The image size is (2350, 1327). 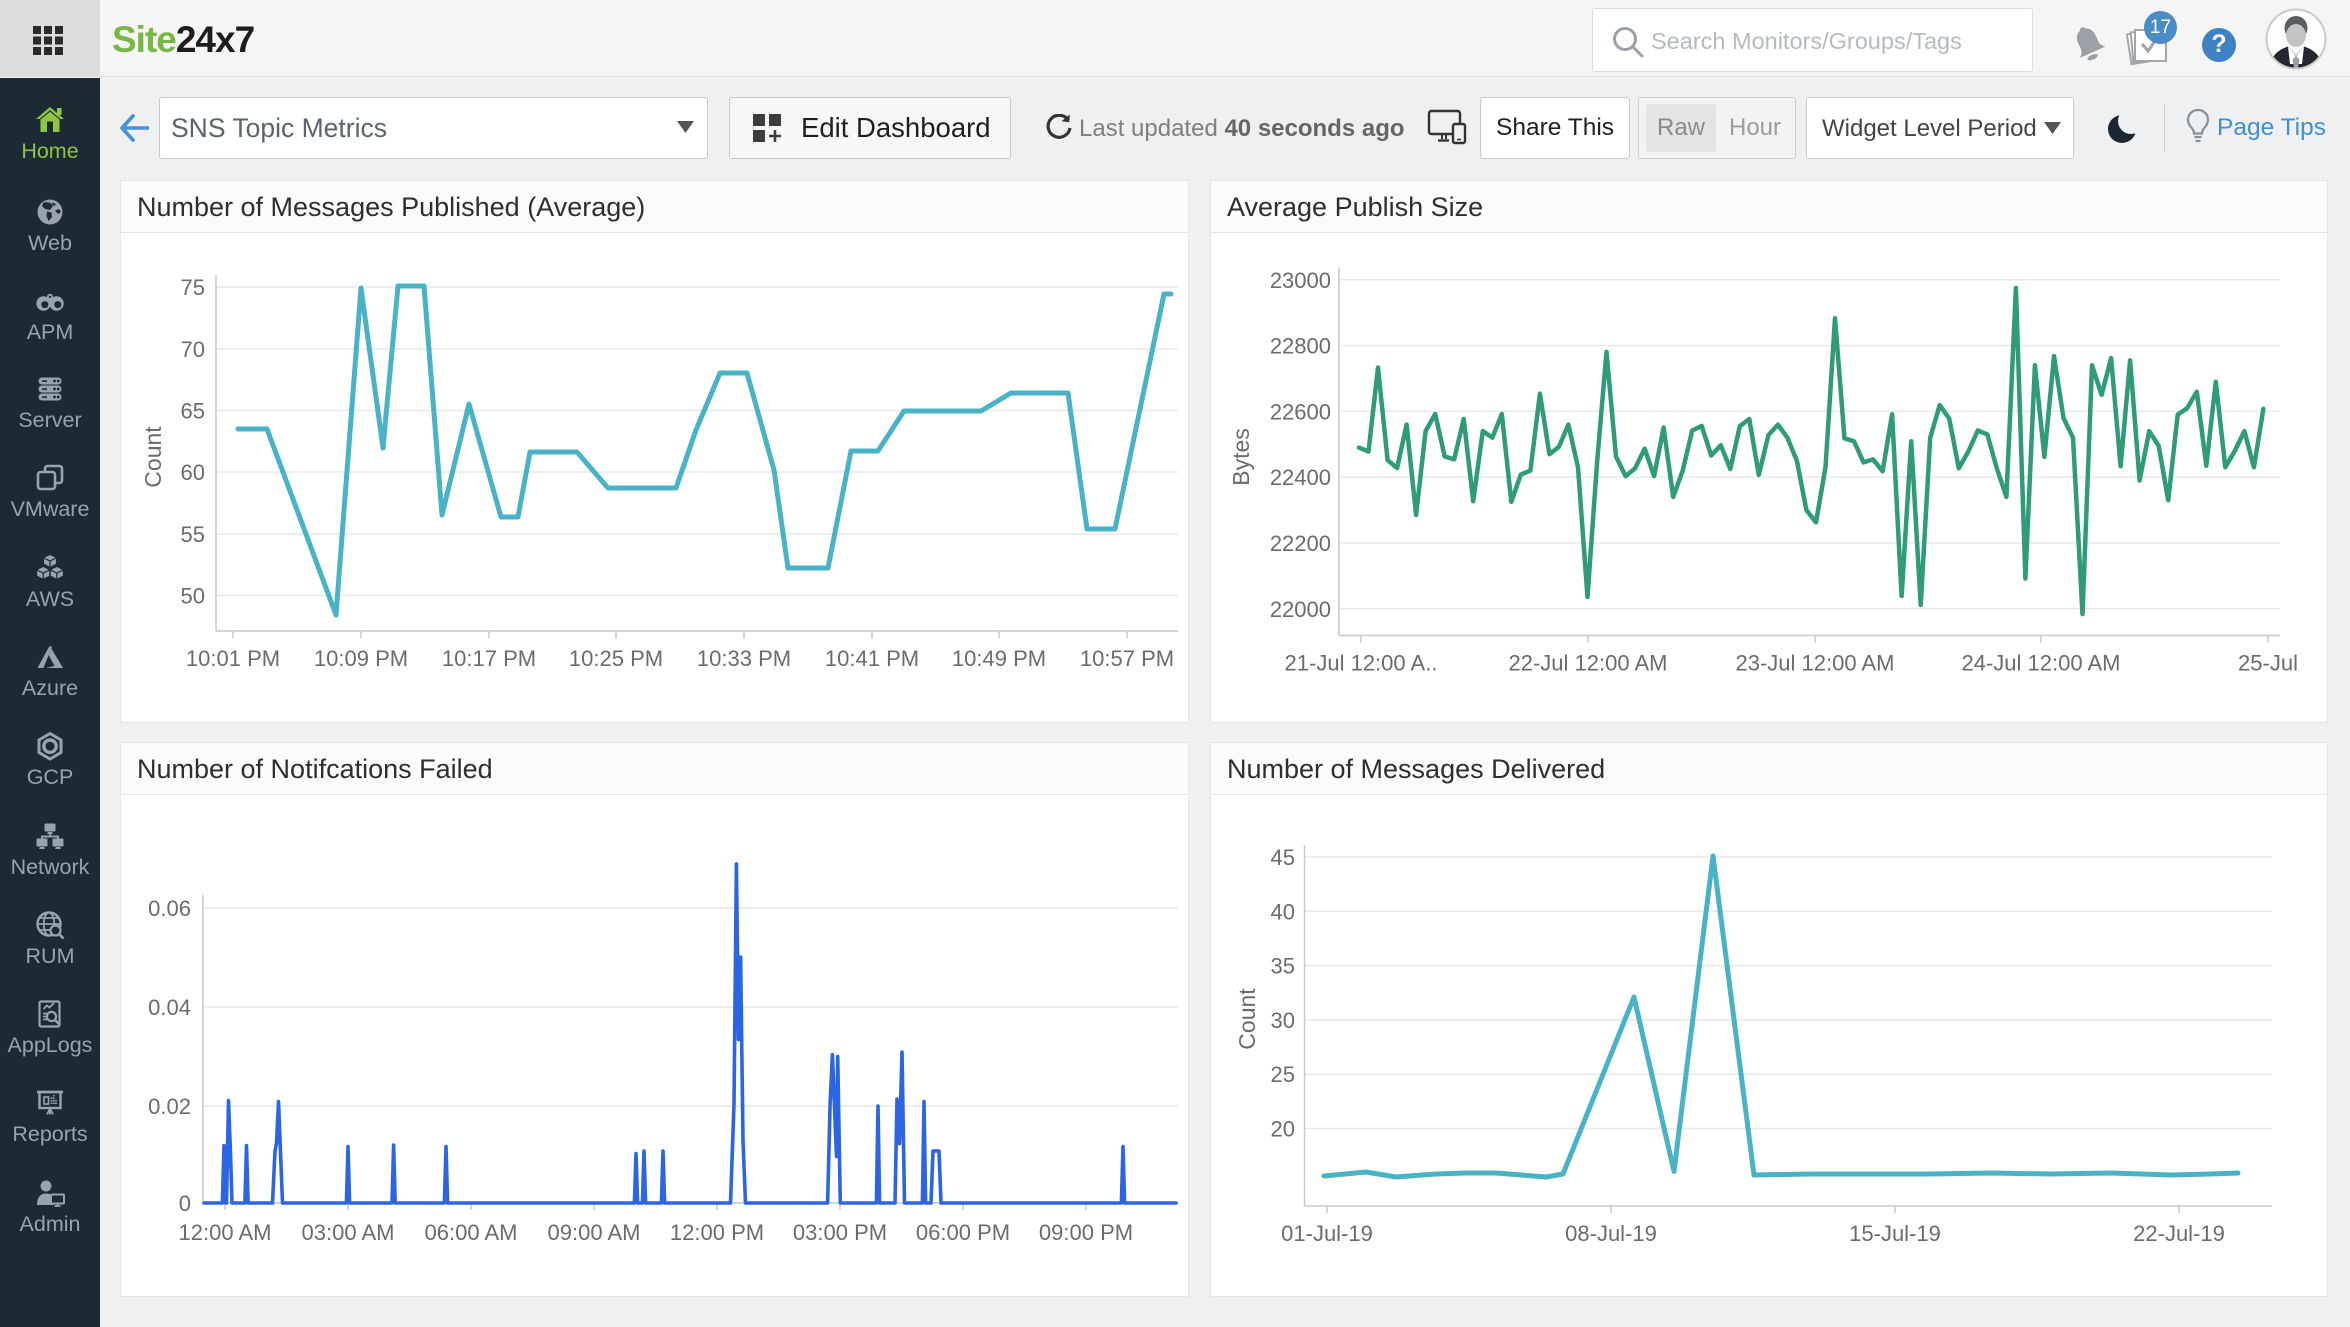 I want to click on svg-text: 25, so click(x=1283, y=1074).